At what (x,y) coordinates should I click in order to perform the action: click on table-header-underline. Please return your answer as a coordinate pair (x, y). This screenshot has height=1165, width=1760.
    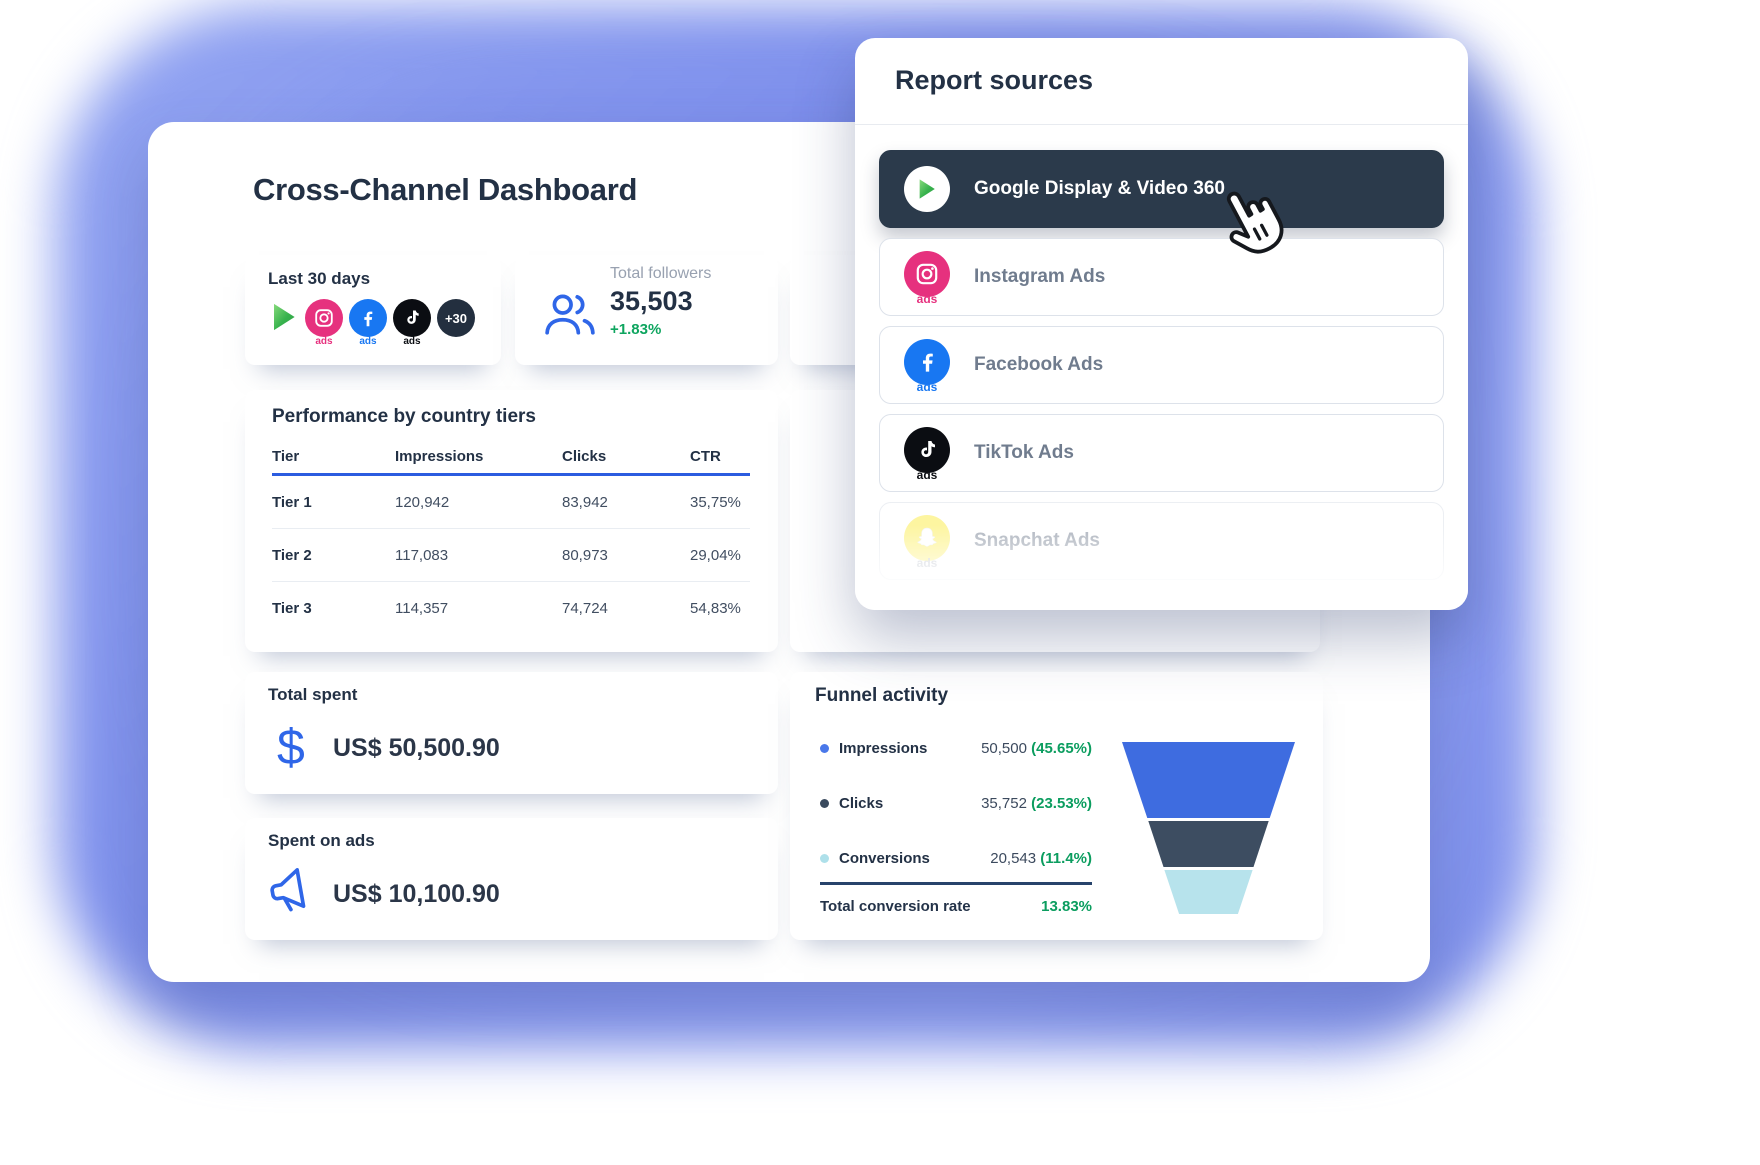
    Looking at the image, I should click on (511, 474).